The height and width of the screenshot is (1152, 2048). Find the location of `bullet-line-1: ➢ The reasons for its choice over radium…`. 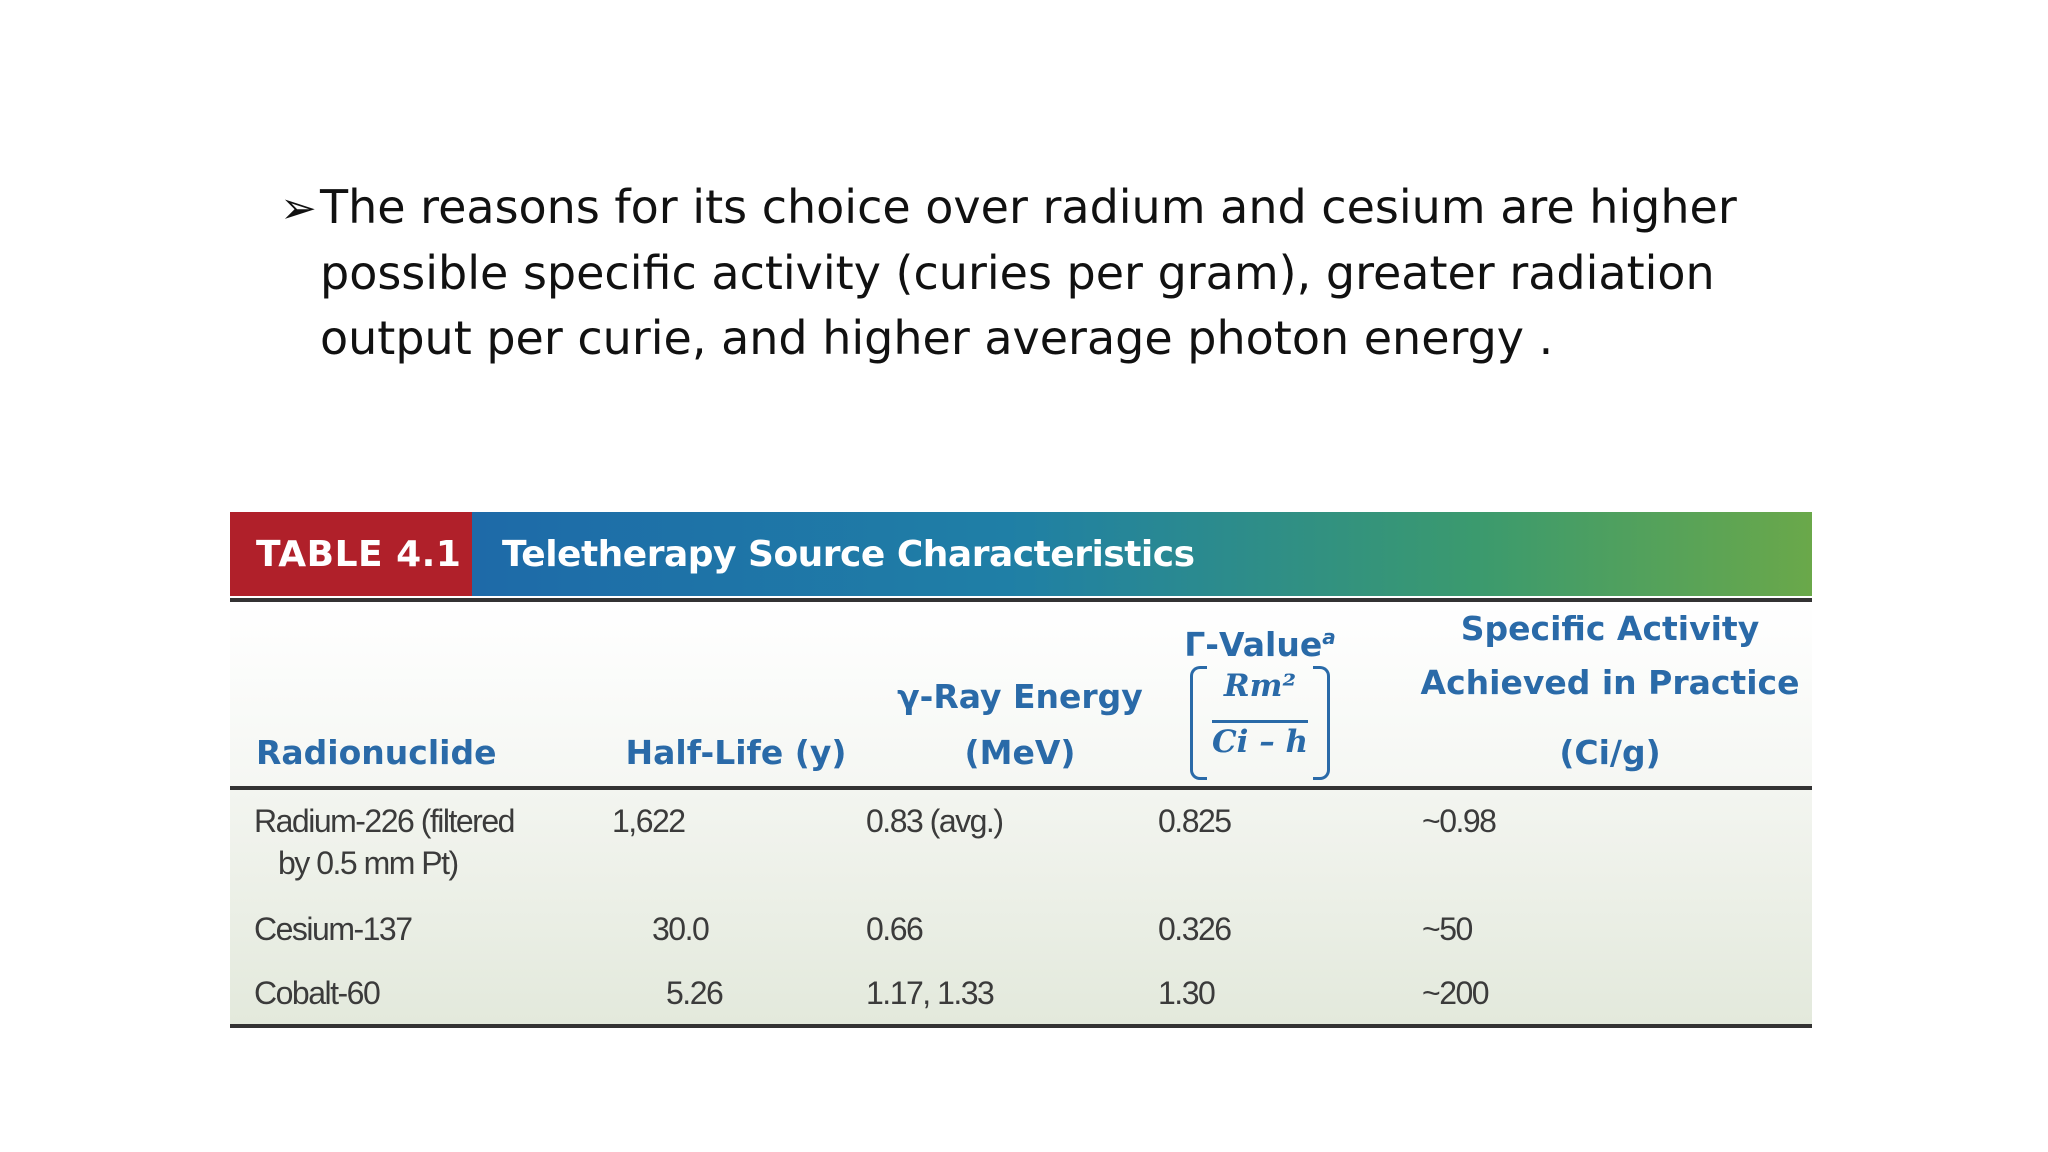

bullet-line-1: ➢ The reasons for its choice over radium… is located at coordinates (1060, 208).